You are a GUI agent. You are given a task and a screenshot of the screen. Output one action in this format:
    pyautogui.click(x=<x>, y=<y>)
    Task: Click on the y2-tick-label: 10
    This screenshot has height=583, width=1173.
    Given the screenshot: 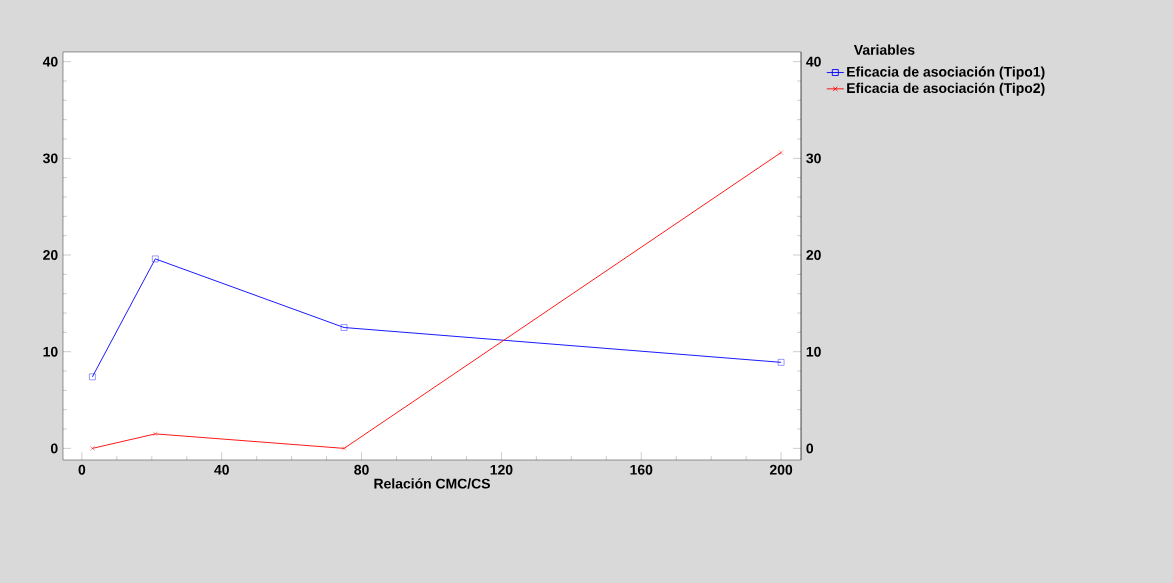 What is the action you would take?
    pyautogui.click(x=813, y=351)
    